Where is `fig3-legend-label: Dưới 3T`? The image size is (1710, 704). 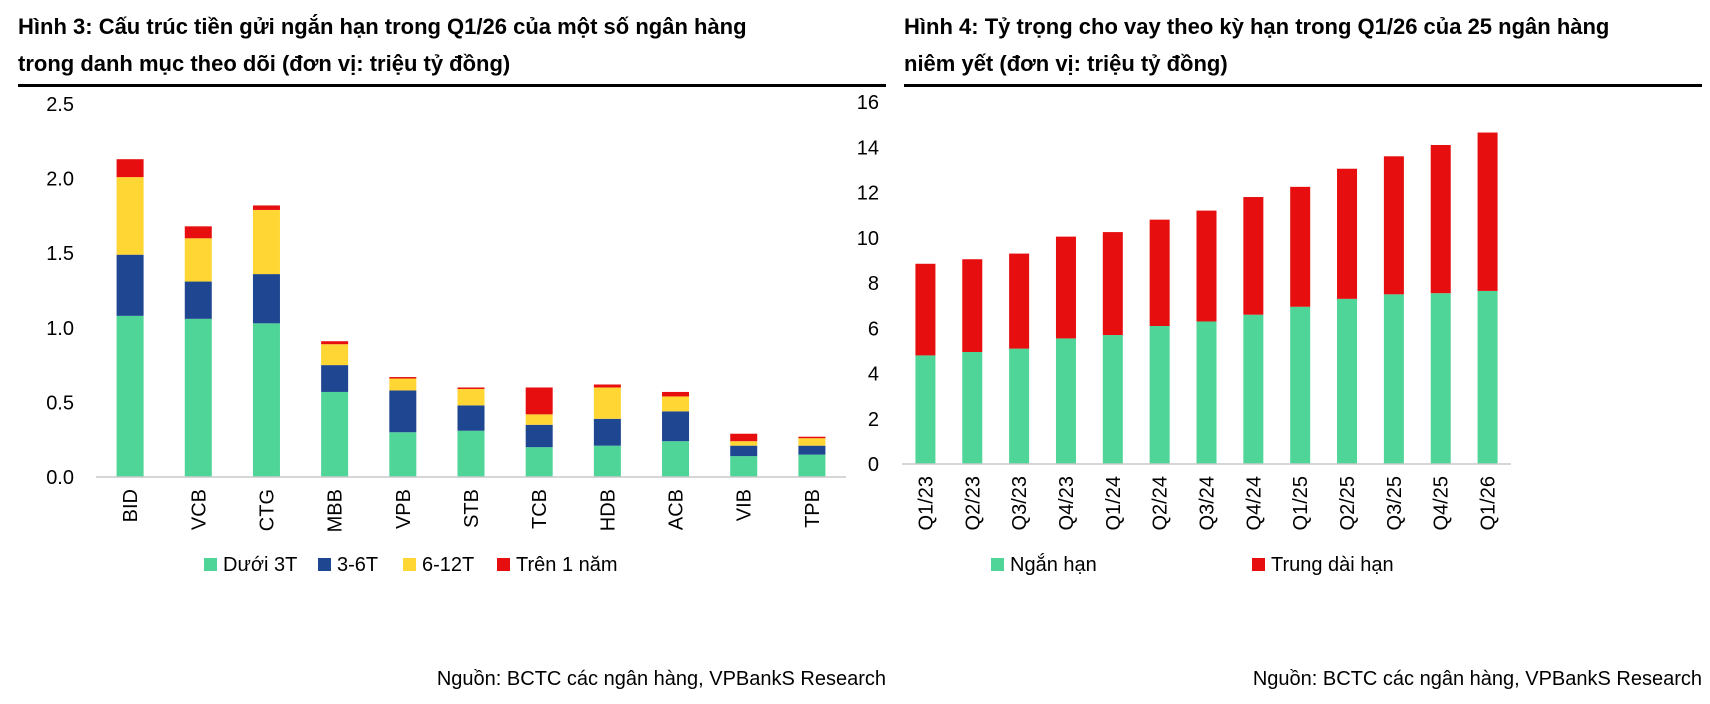 fig3-legend-label: Dưới 3T is located at coordinates (260, 565).